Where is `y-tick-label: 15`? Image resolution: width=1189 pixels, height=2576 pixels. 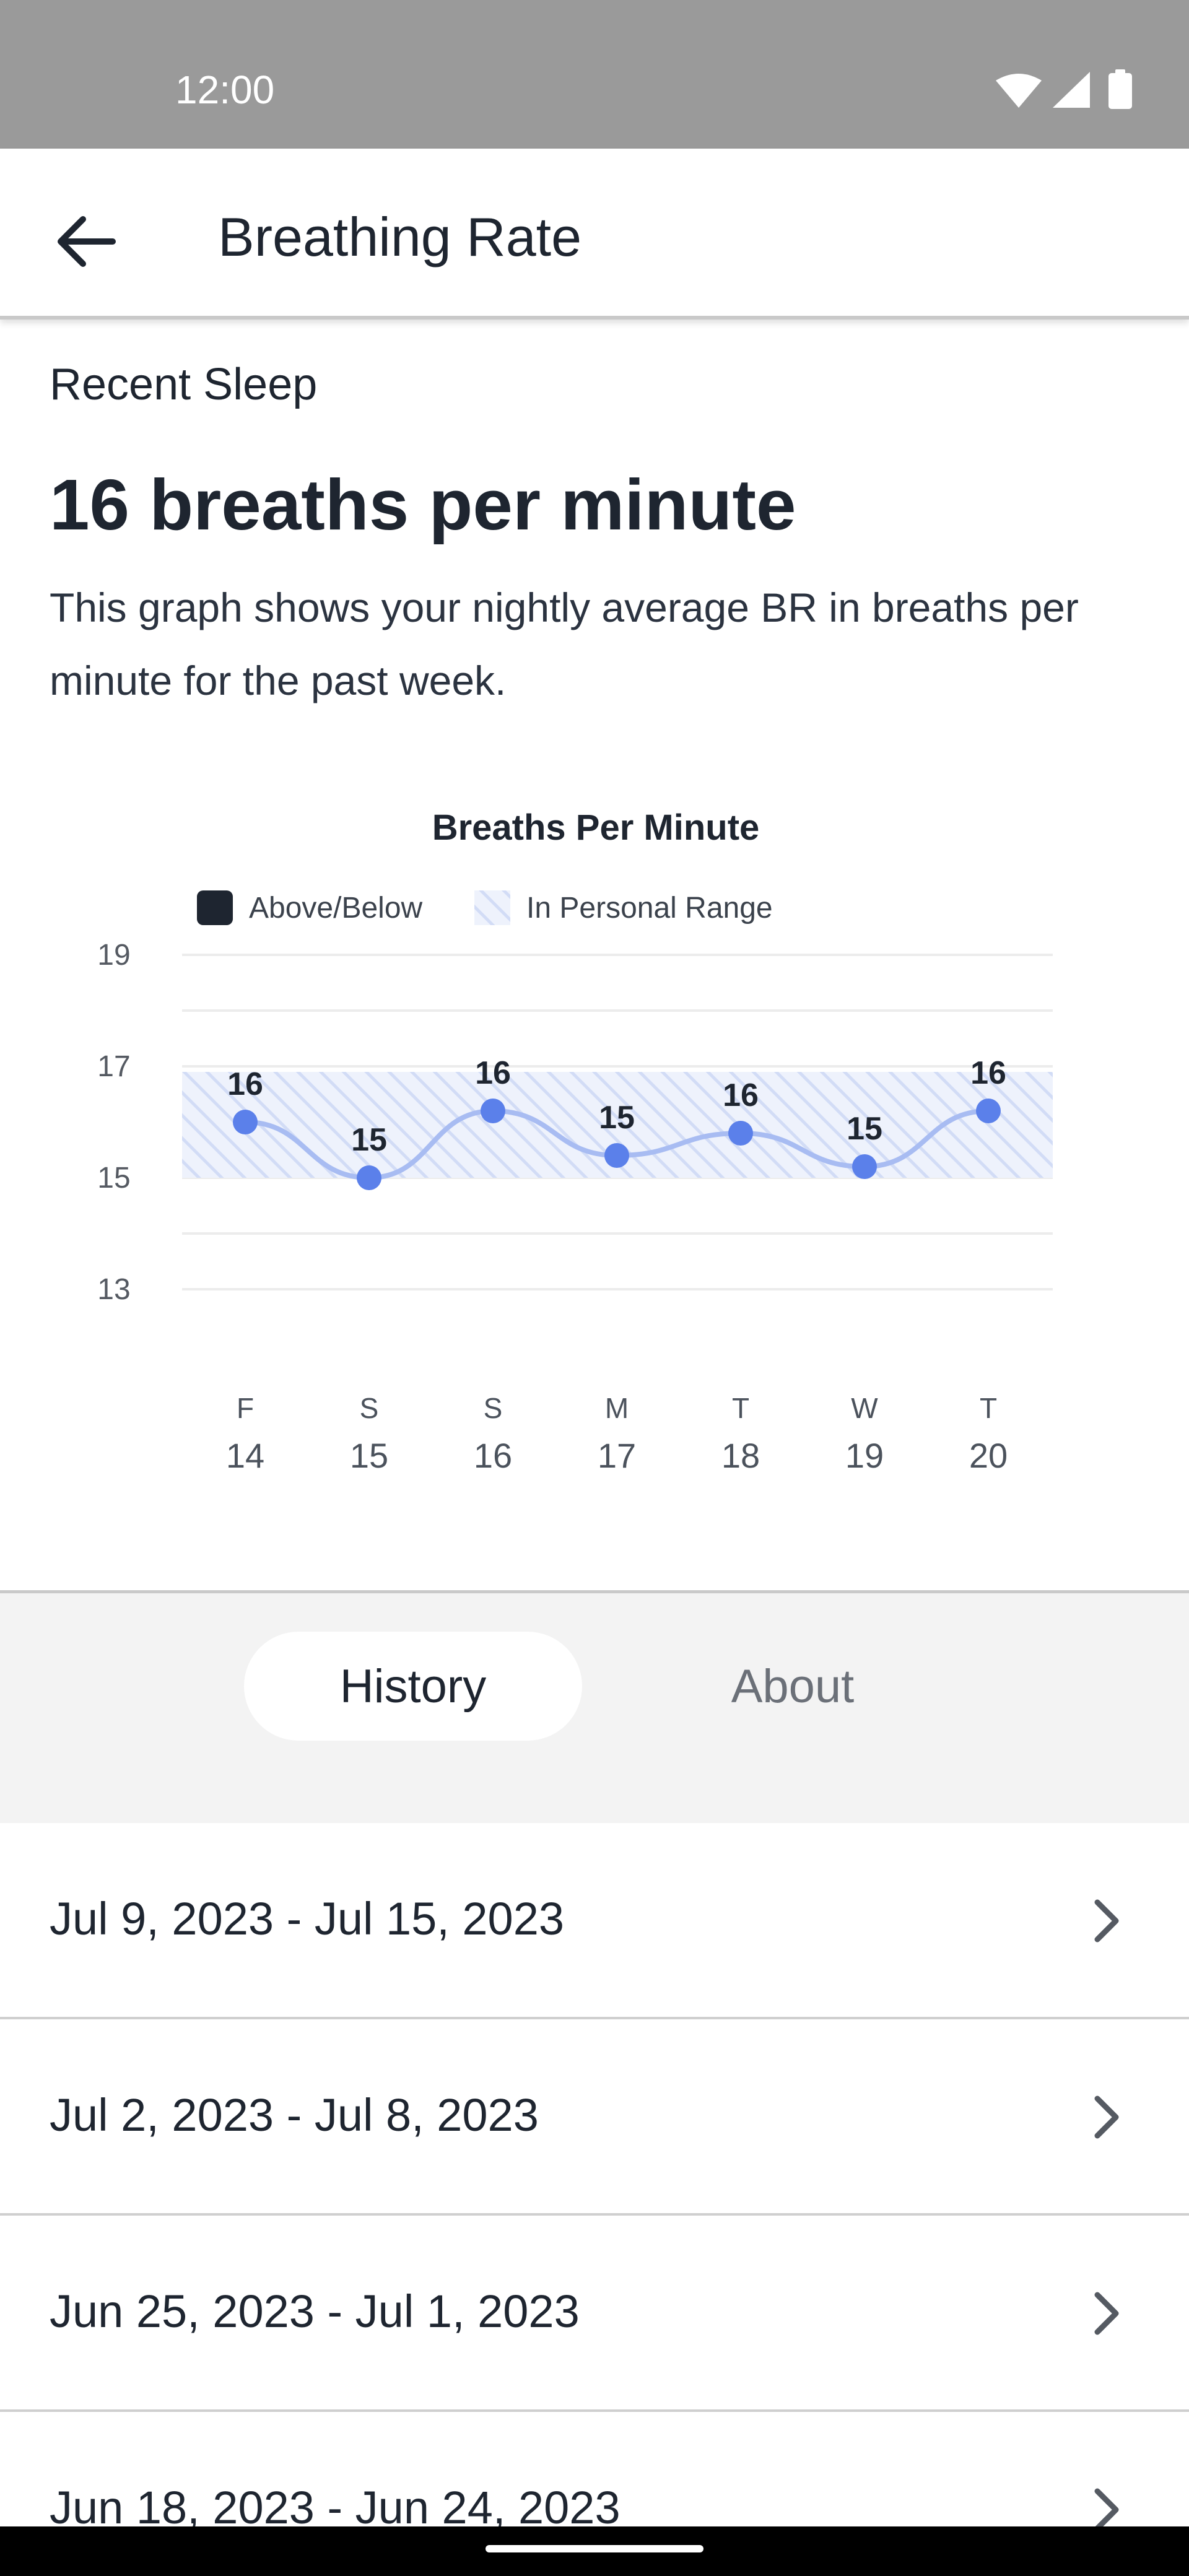
y-tick-label: 15 is located at coordinates (113, 1178).